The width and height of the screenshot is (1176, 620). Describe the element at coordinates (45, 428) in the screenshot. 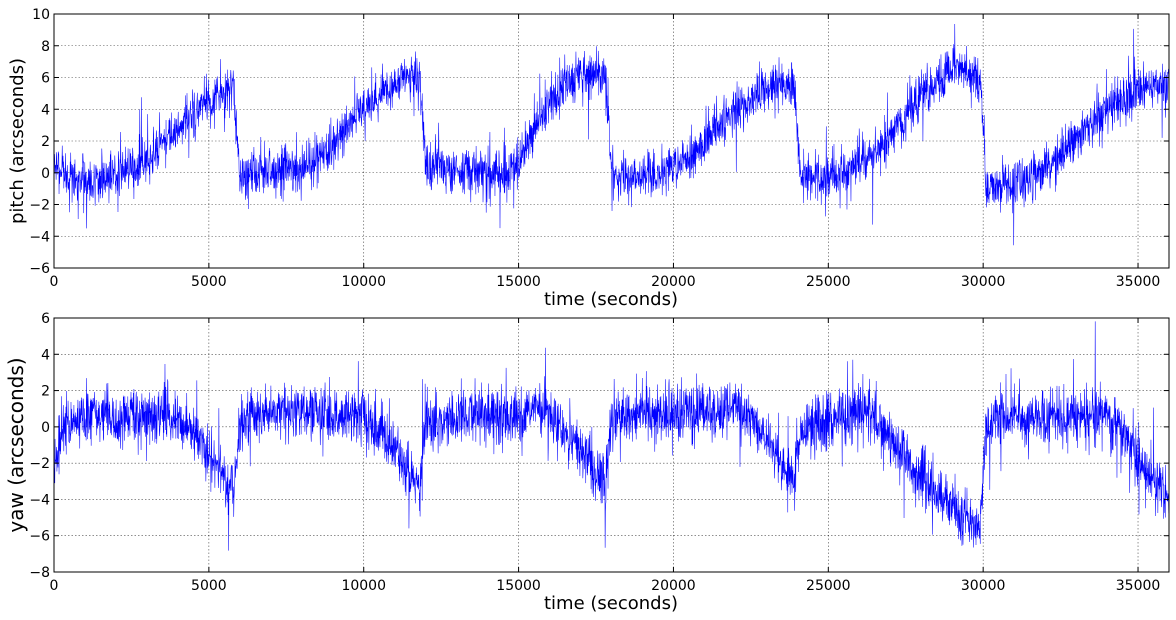

I see `yaw-y-tick-label: 0` at that location.